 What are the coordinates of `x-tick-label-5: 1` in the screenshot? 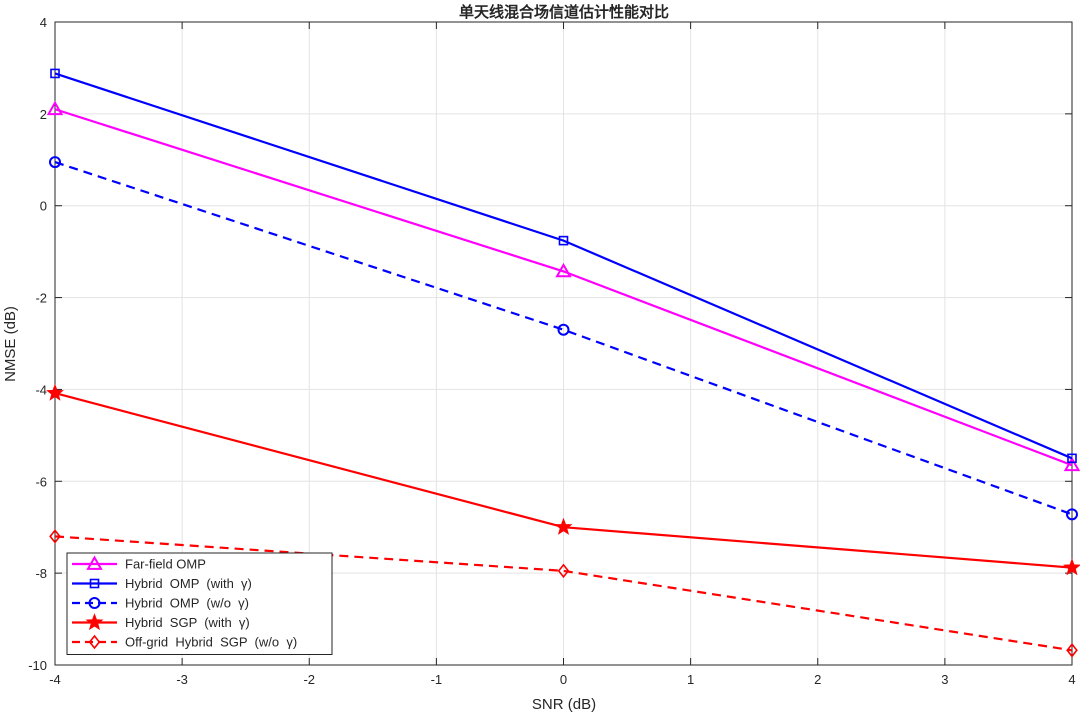 It's located at (690, 679).